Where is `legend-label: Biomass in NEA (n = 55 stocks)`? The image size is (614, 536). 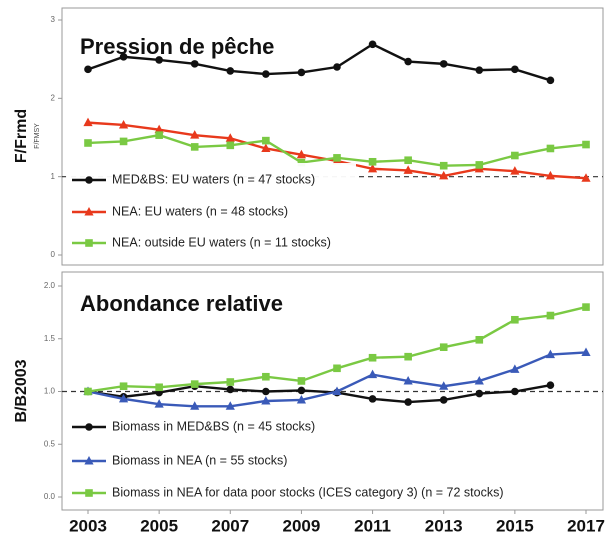
legend-label: Biomass in NEA (n = 55 stocks) is located at coordinates (199, 460).